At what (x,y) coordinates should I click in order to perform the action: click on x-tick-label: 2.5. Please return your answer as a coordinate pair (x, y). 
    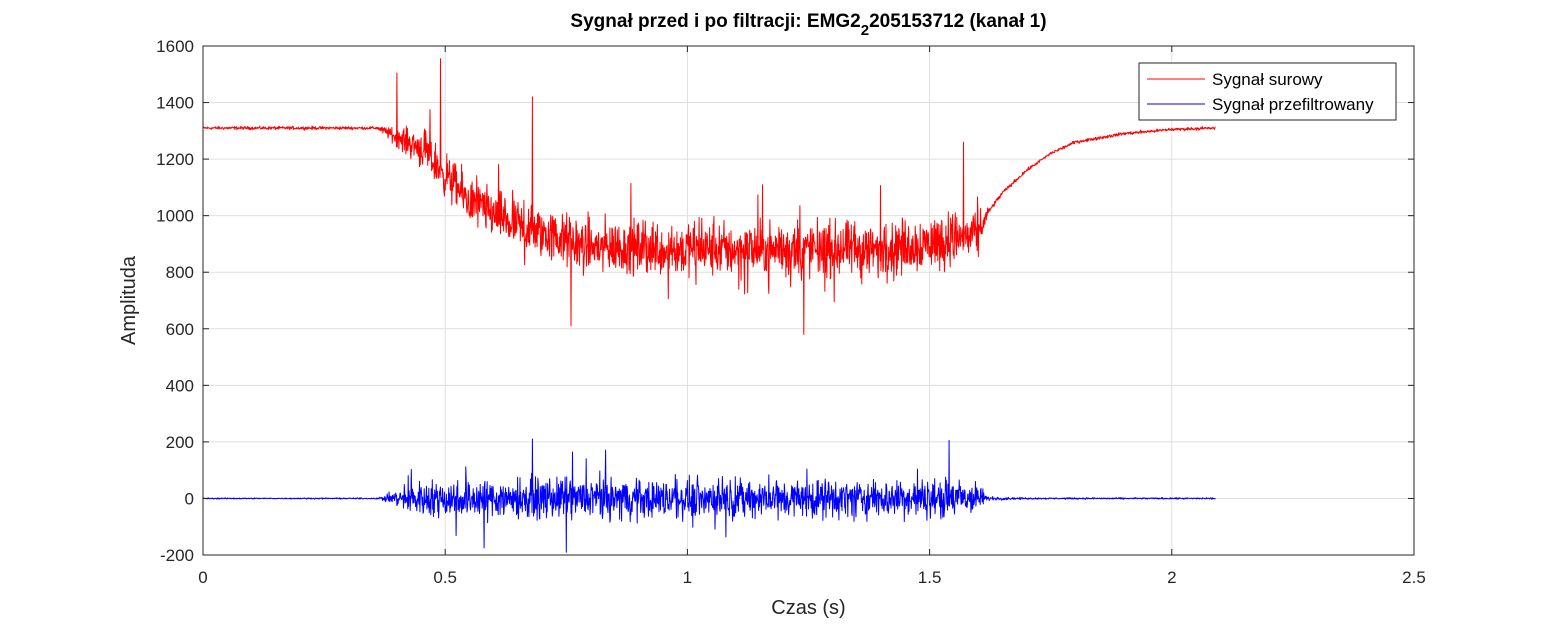
    Looking at the image, I should click on (1414, 577).